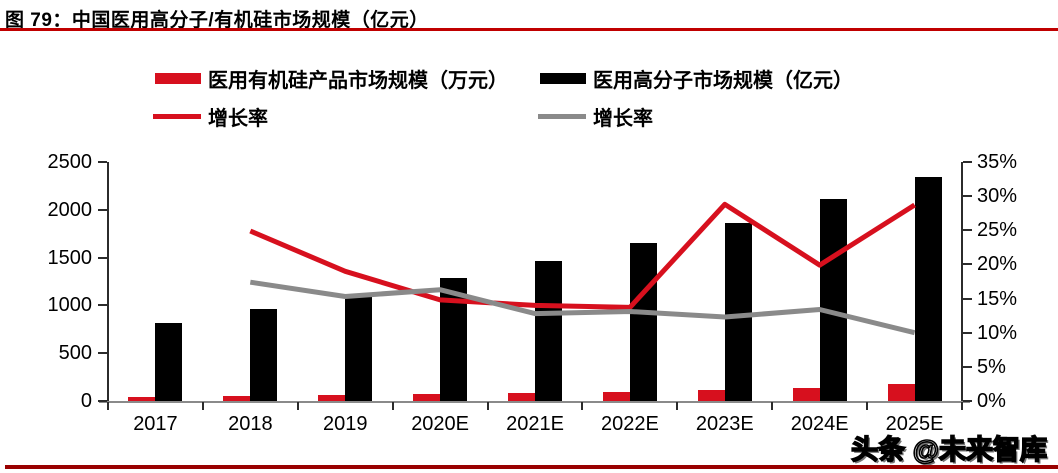 The image size is (1058, 473). Describe the element at coordinates (70, 209) in the screenshot. I see `y-axis-left-label: 2000` at that location.